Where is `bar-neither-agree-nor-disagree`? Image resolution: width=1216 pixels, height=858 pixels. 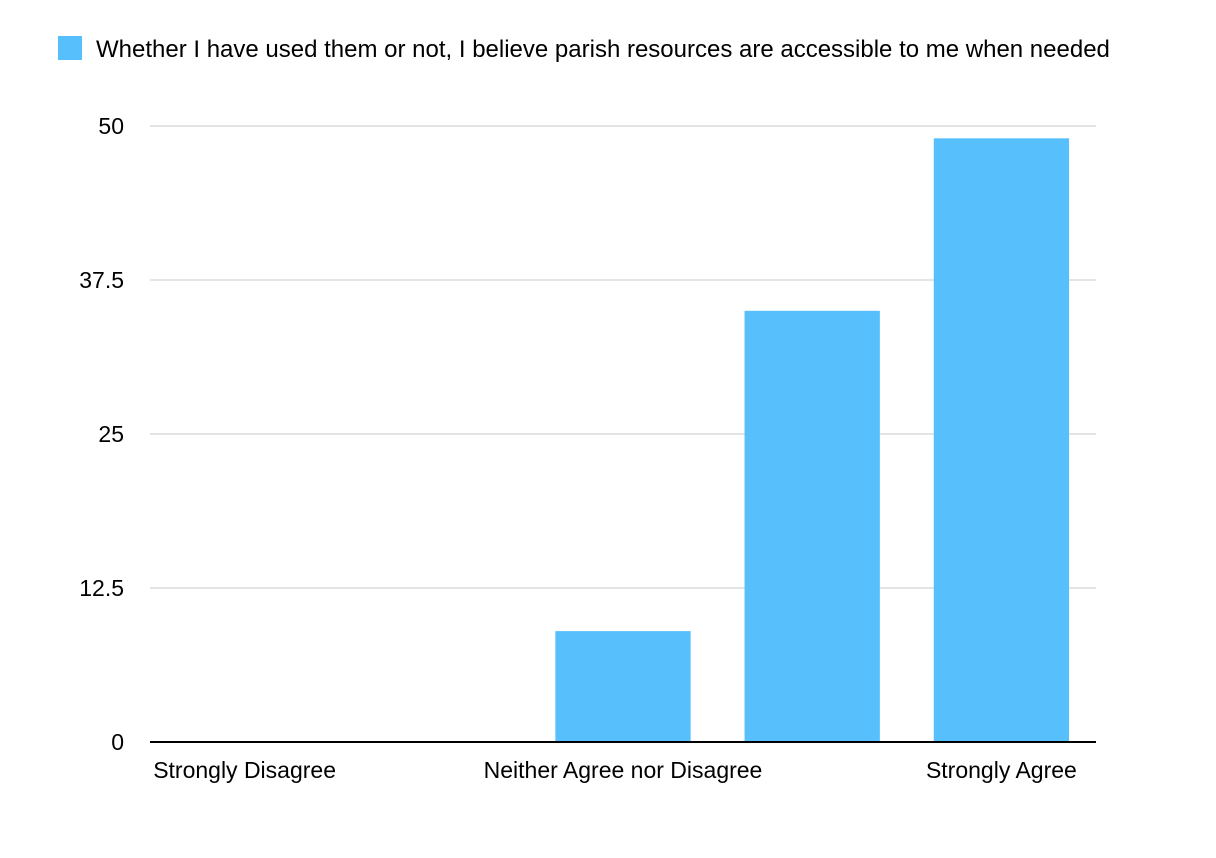 bar-neither-agree-nor-disagree is located at coordinates (623, 686).